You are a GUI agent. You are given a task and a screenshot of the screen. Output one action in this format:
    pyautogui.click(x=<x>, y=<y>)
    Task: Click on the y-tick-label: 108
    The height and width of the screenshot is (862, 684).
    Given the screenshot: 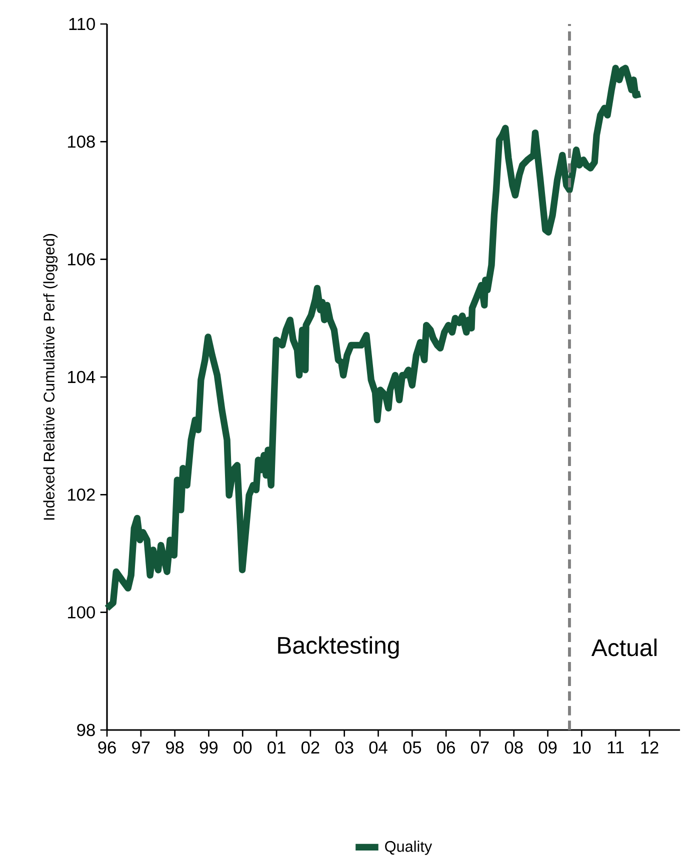 What is the action you would take?
    pyautogui.click(x=81, y=142)
    